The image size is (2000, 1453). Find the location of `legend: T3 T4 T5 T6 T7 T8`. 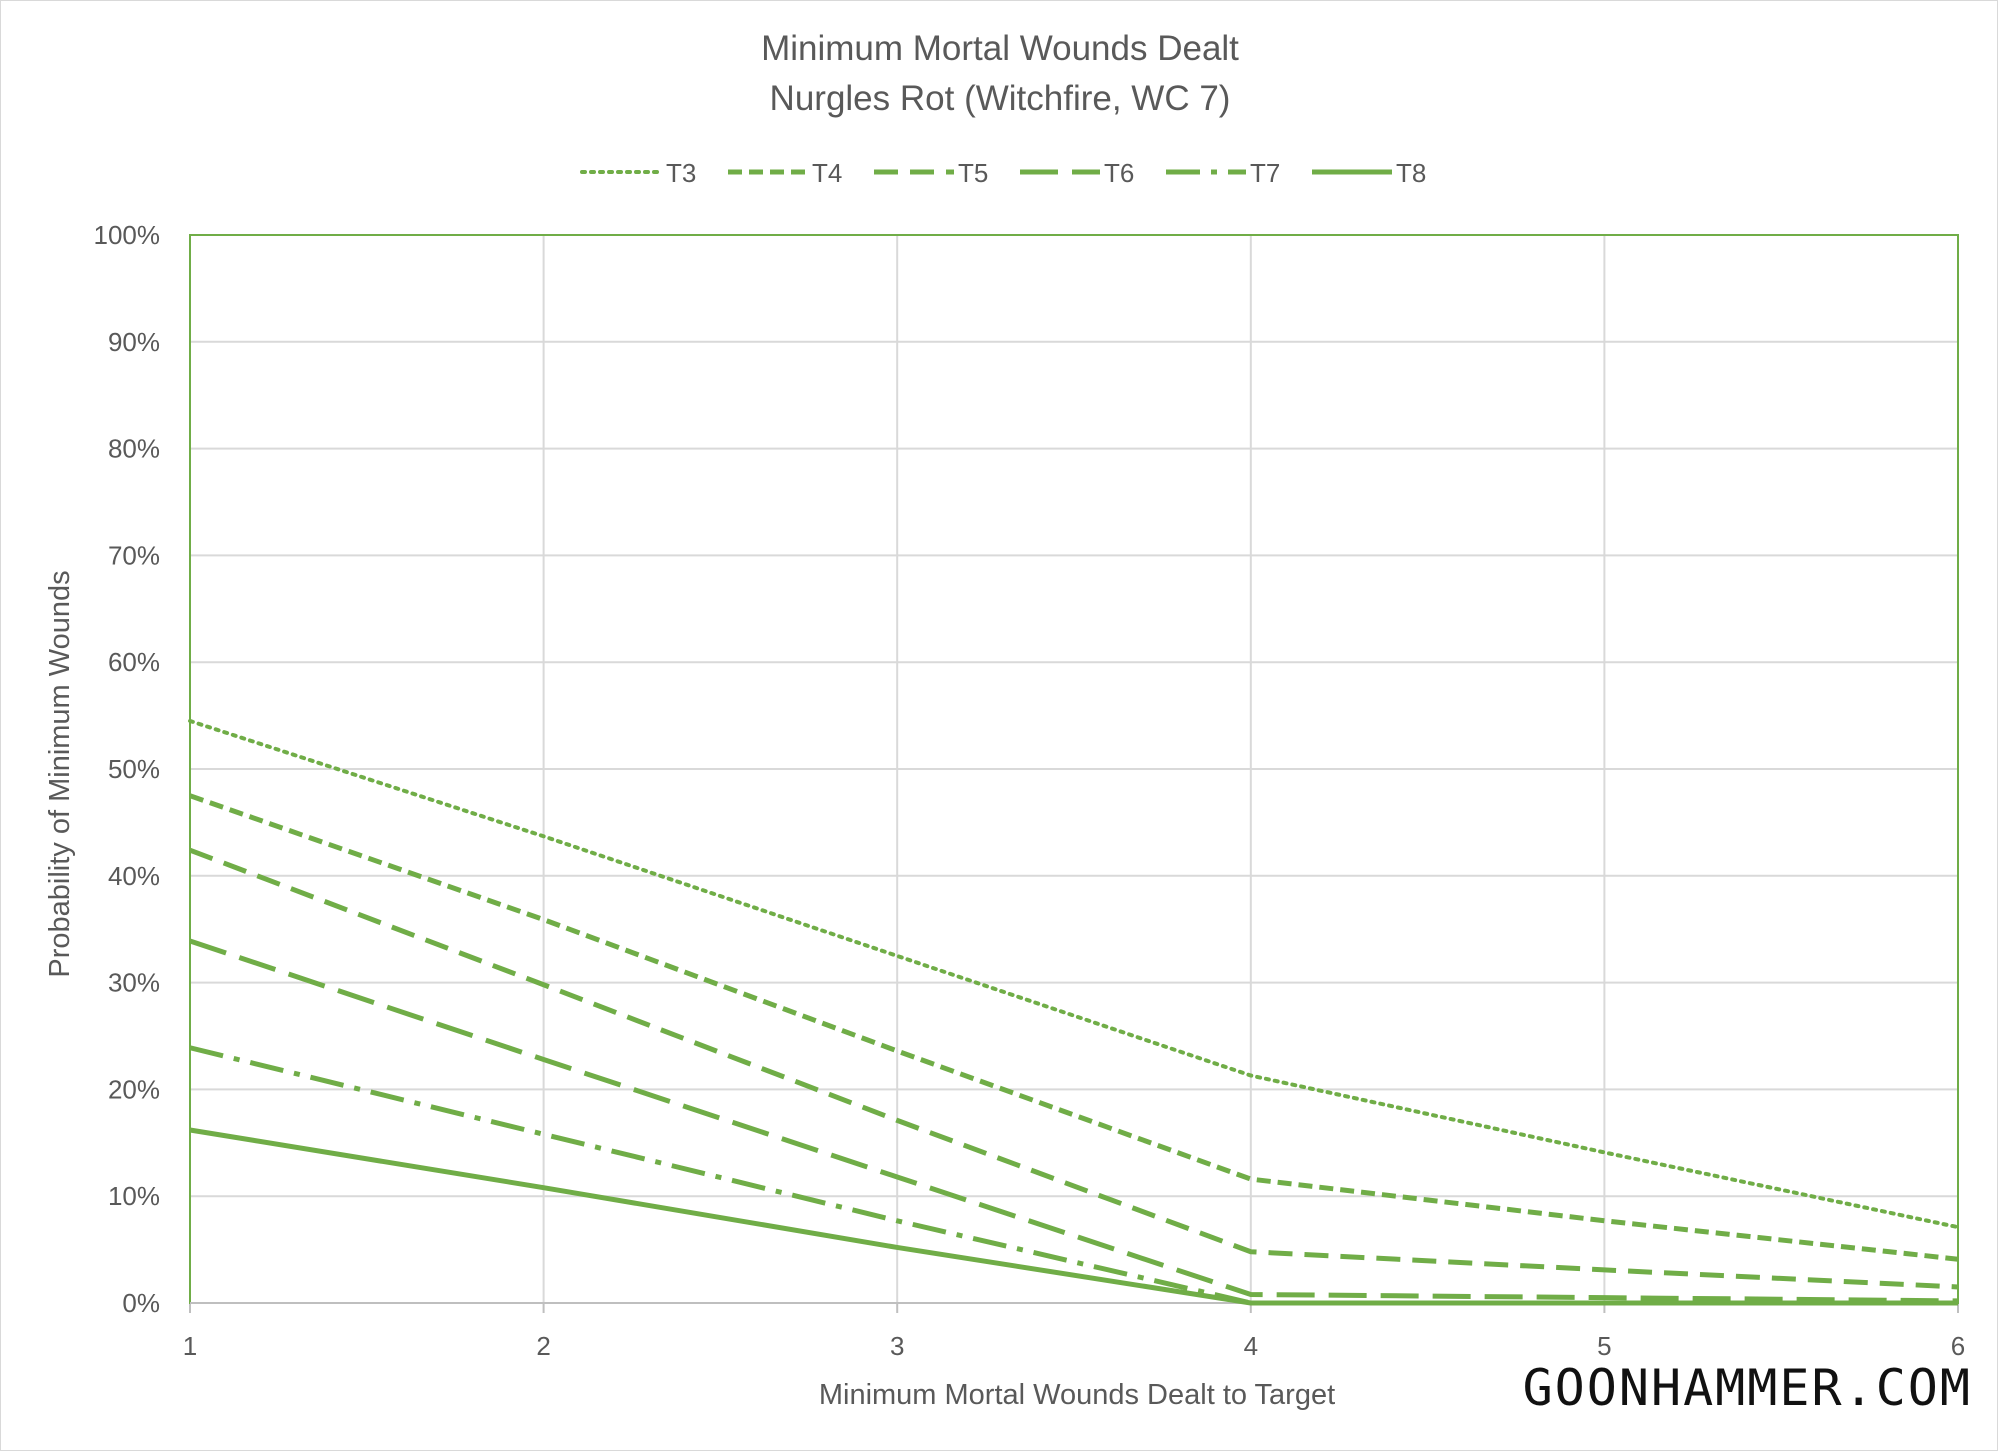

legend: T3 T4 T5 T6 T7 T8 is located at coordinates (1003, 173).